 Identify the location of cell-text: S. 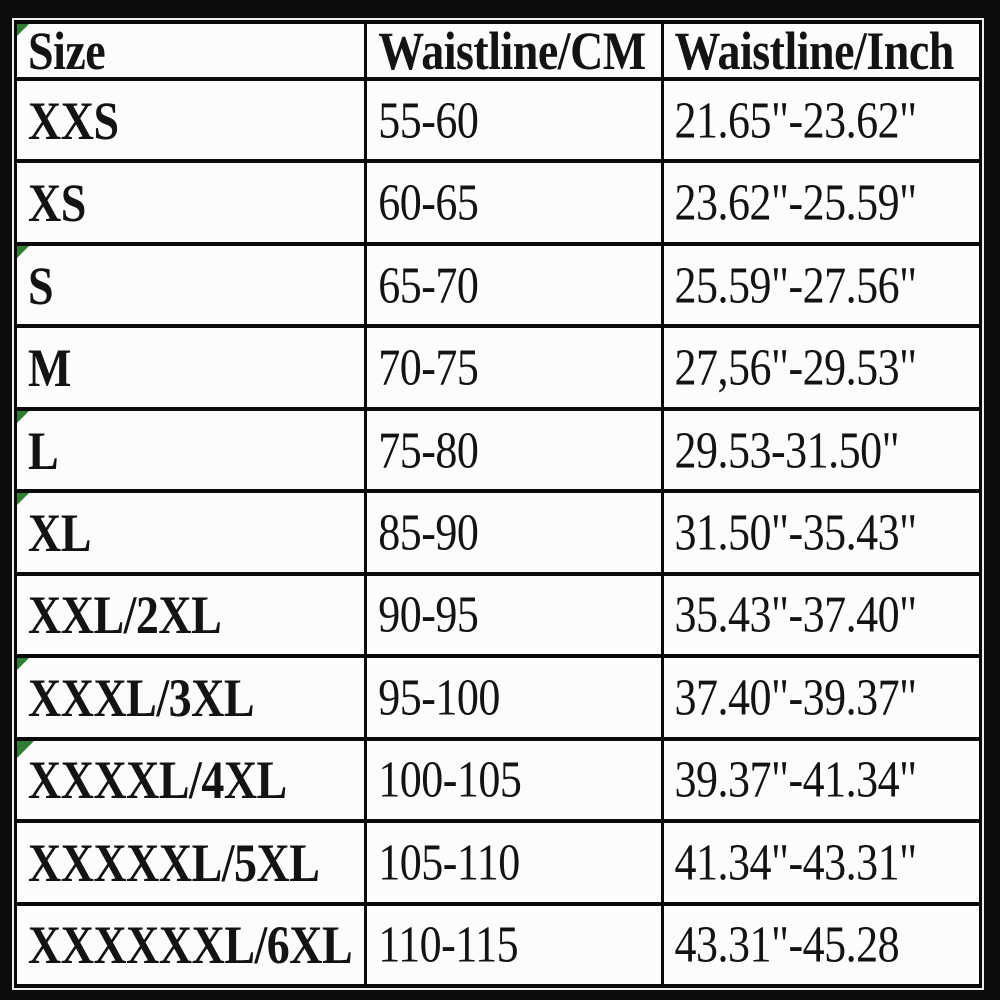
(41, 285).